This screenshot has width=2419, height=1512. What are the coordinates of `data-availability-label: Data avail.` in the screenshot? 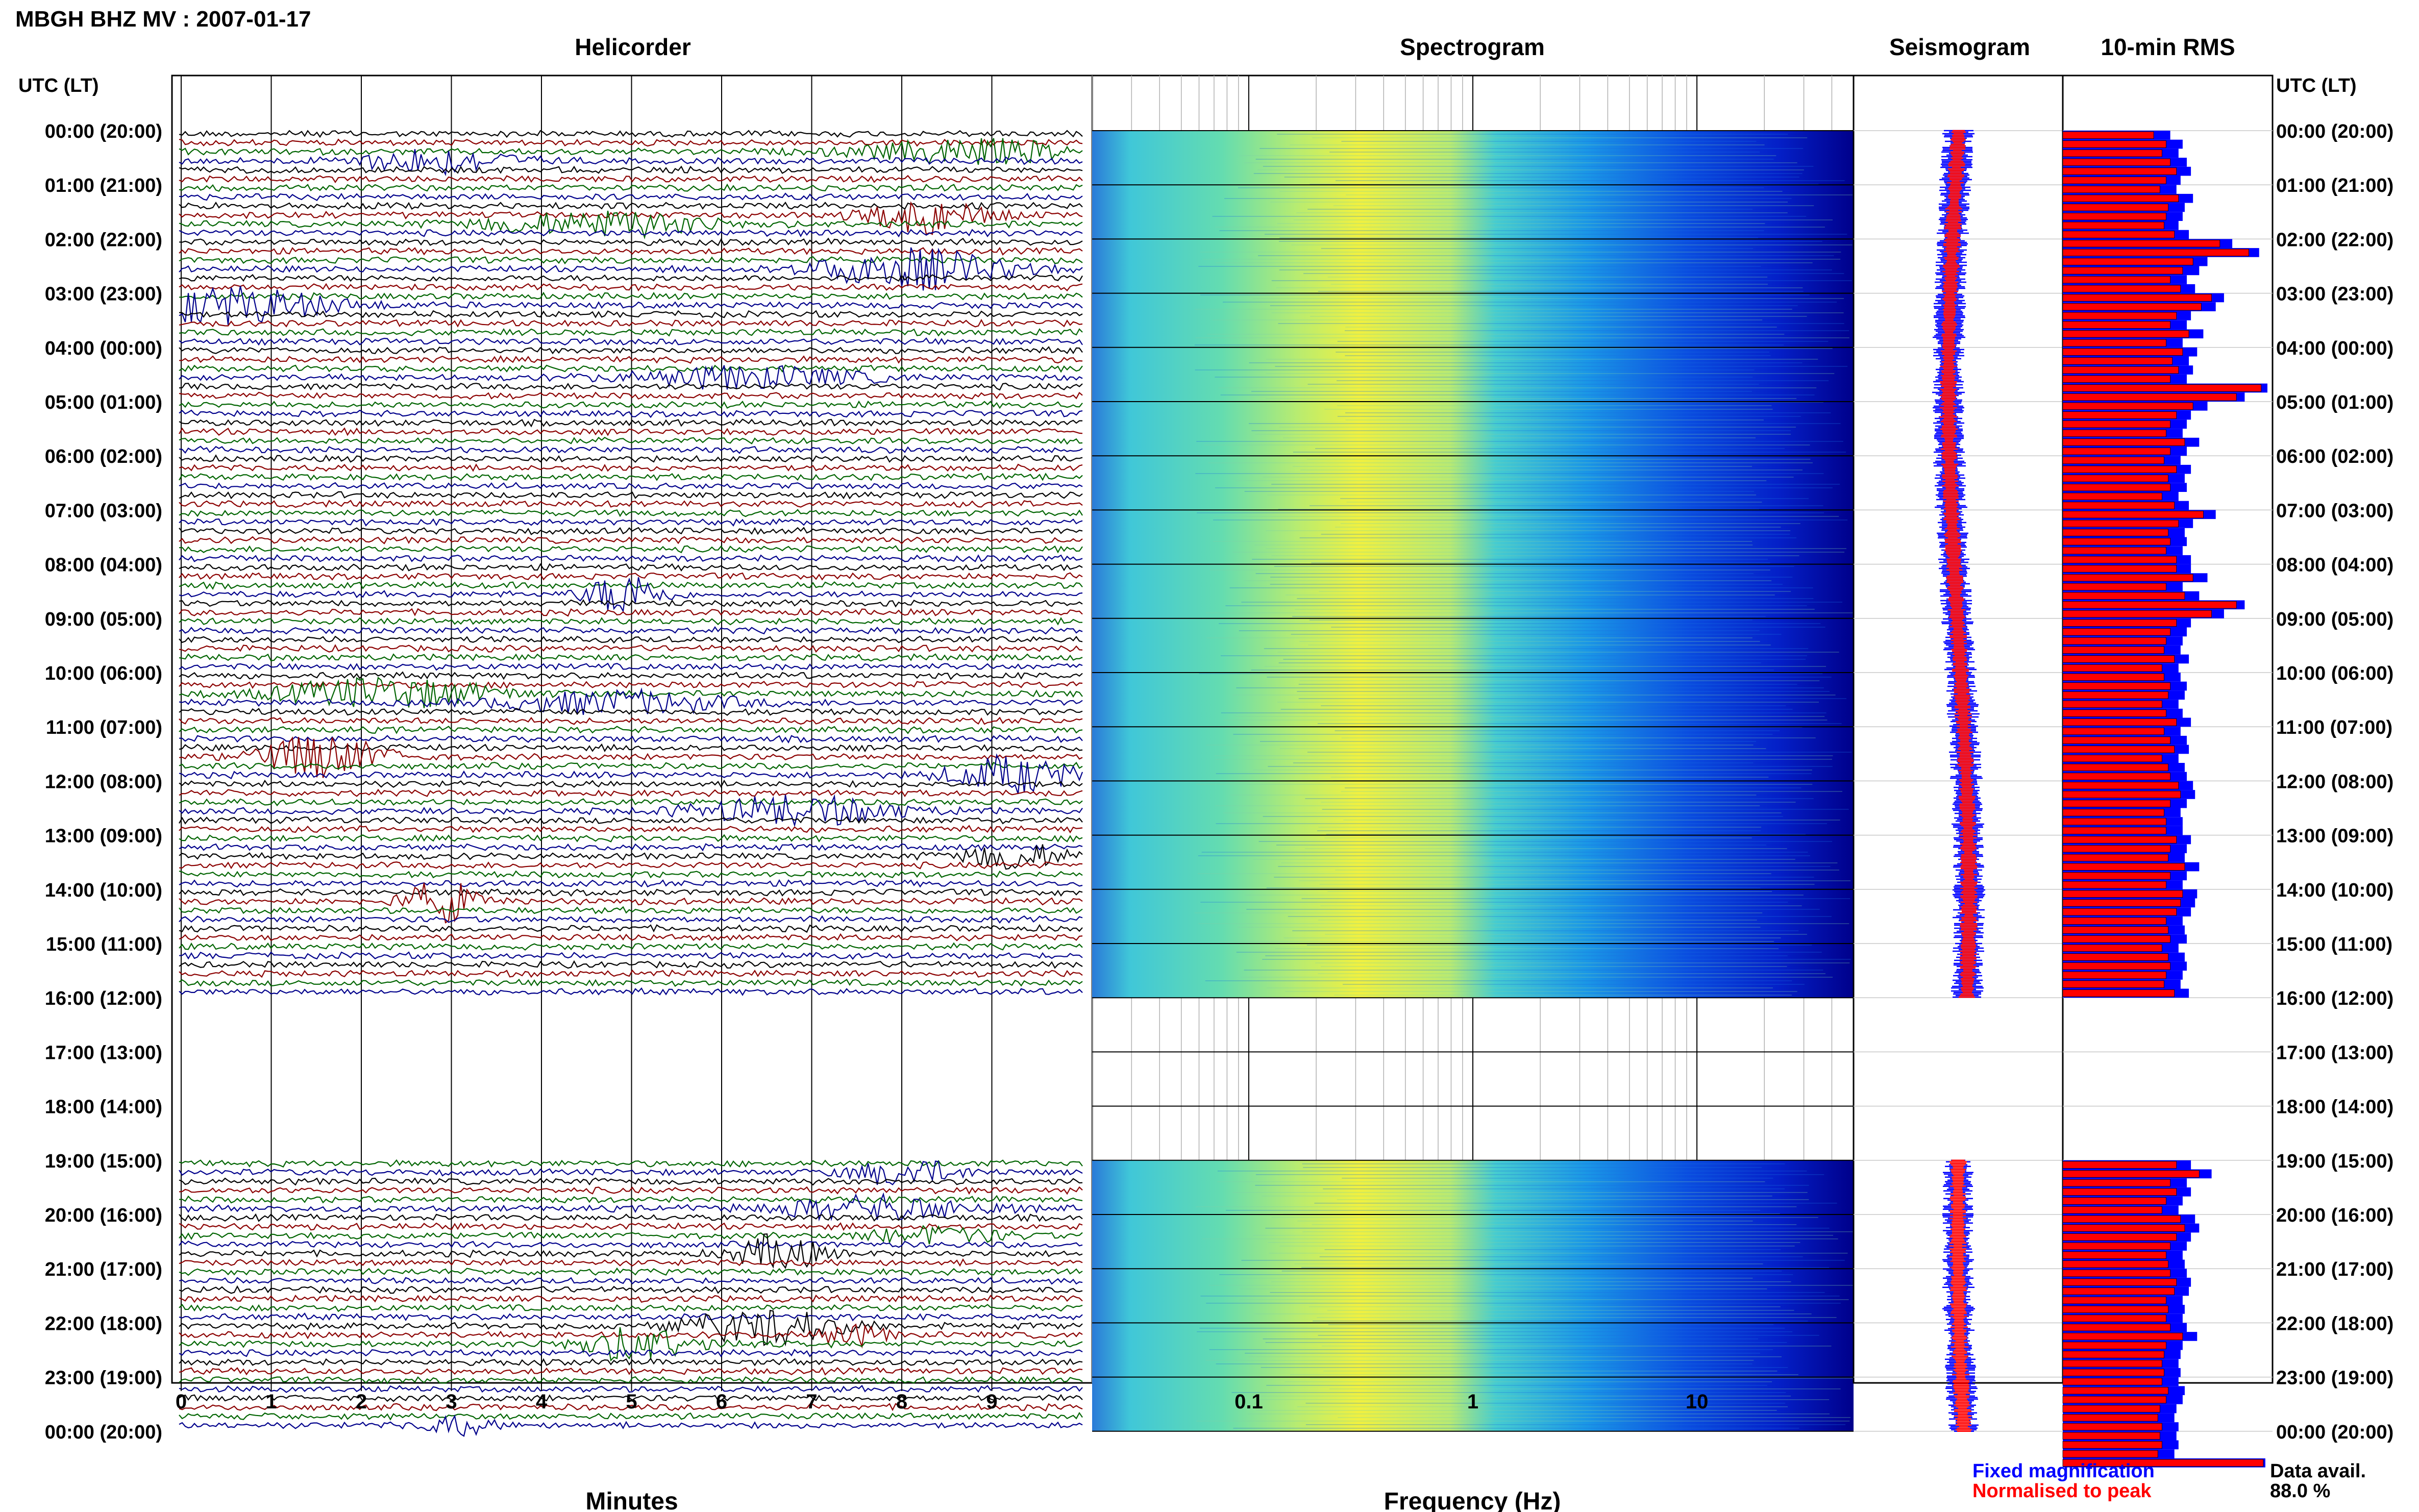 It's located at (2318, 1471).